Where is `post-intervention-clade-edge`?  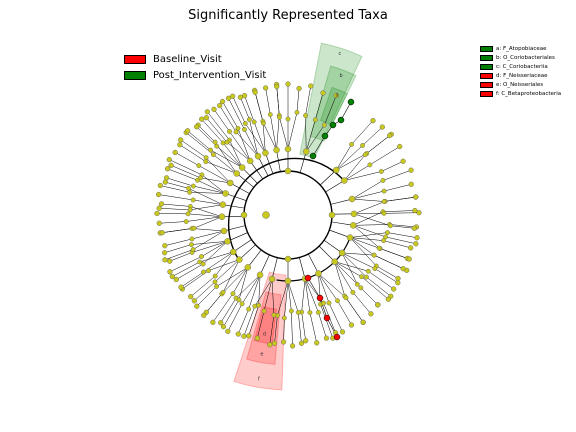 post-intervention-clade-edge is located at coordinates (319, 146).